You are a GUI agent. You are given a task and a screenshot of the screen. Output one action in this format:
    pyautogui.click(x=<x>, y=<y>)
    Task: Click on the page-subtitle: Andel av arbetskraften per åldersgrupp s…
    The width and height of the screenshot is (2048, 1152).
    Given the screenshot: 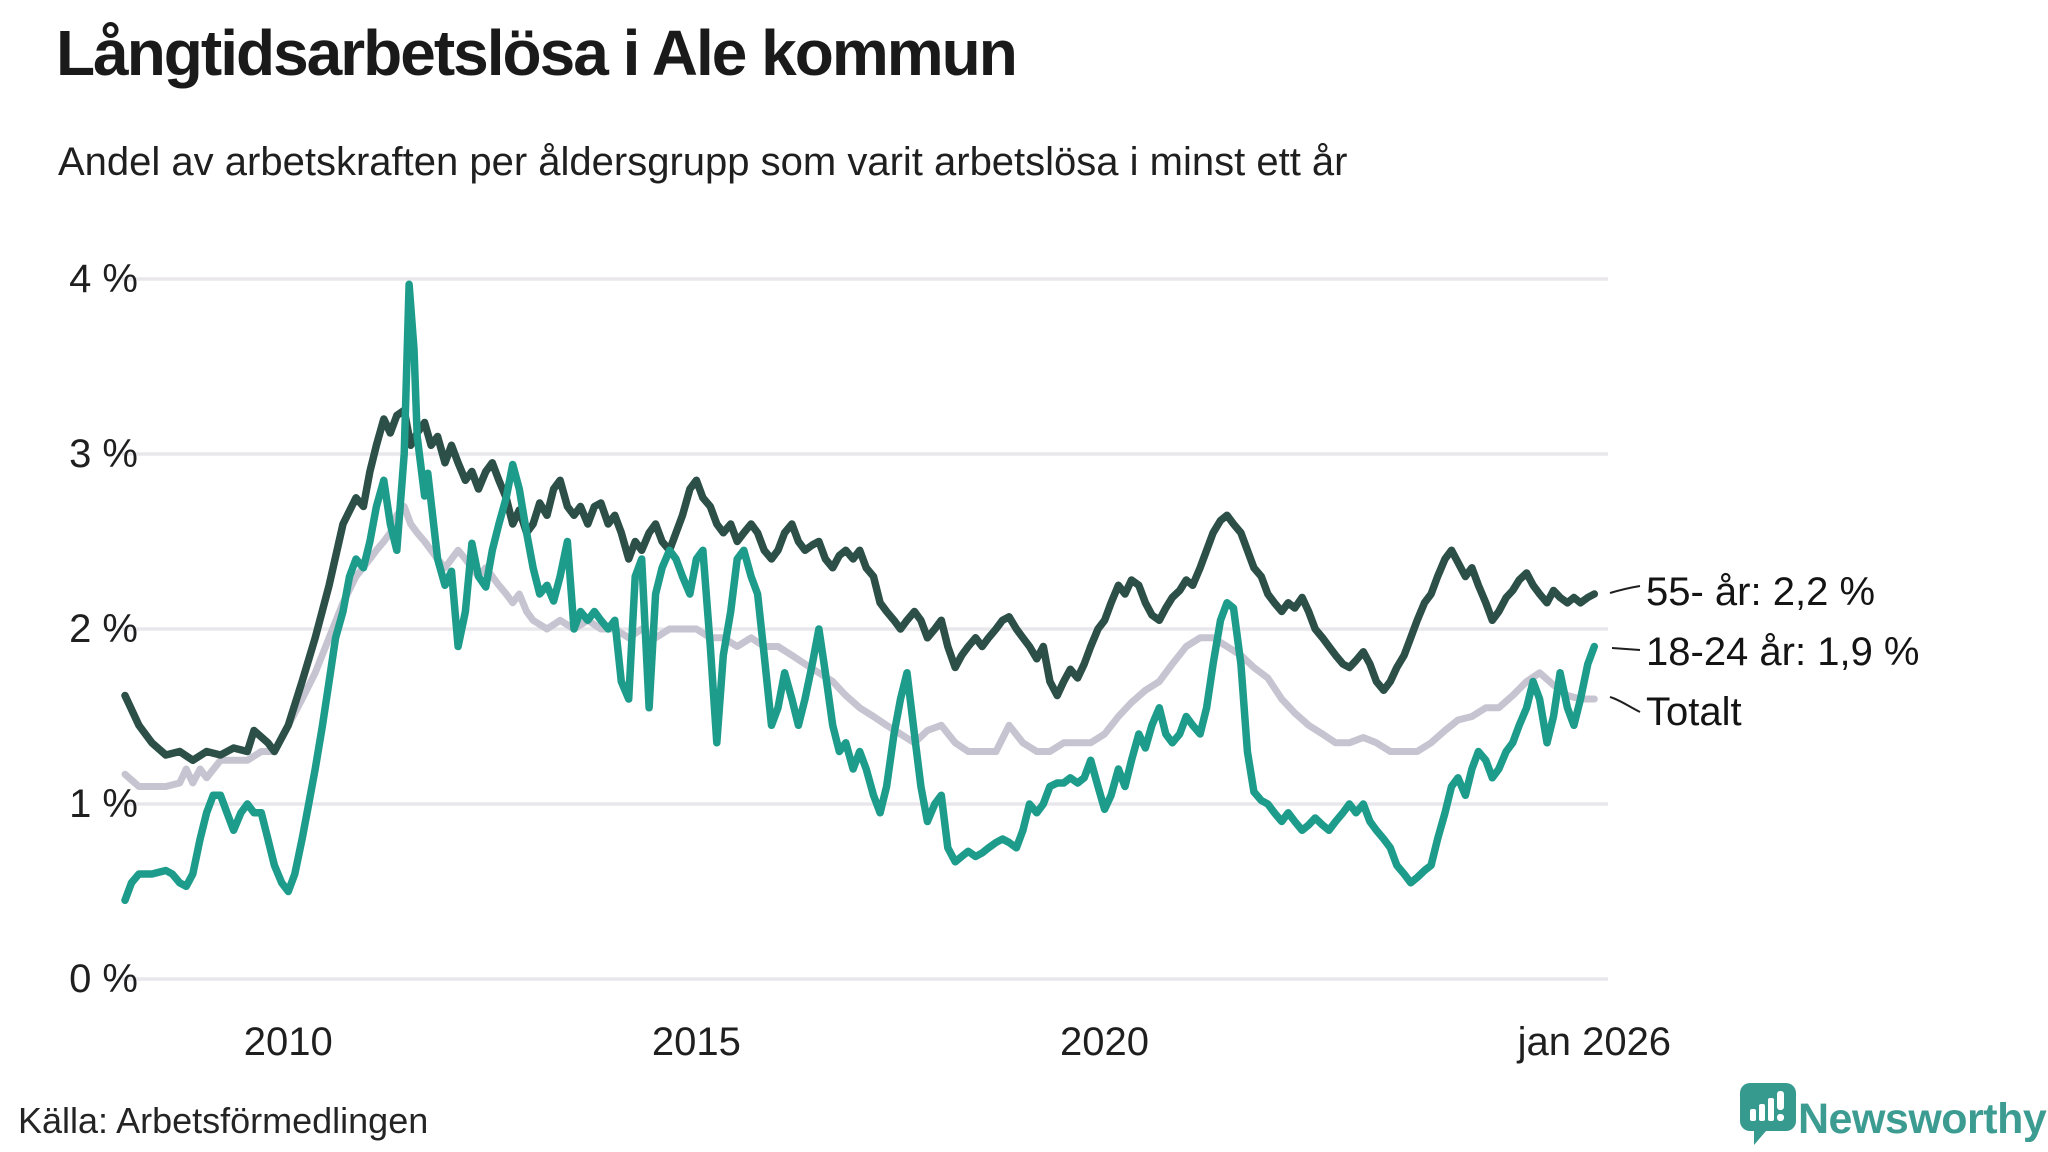 What is the action you would take?
    pyautogui.click(x=703, y=162)
    